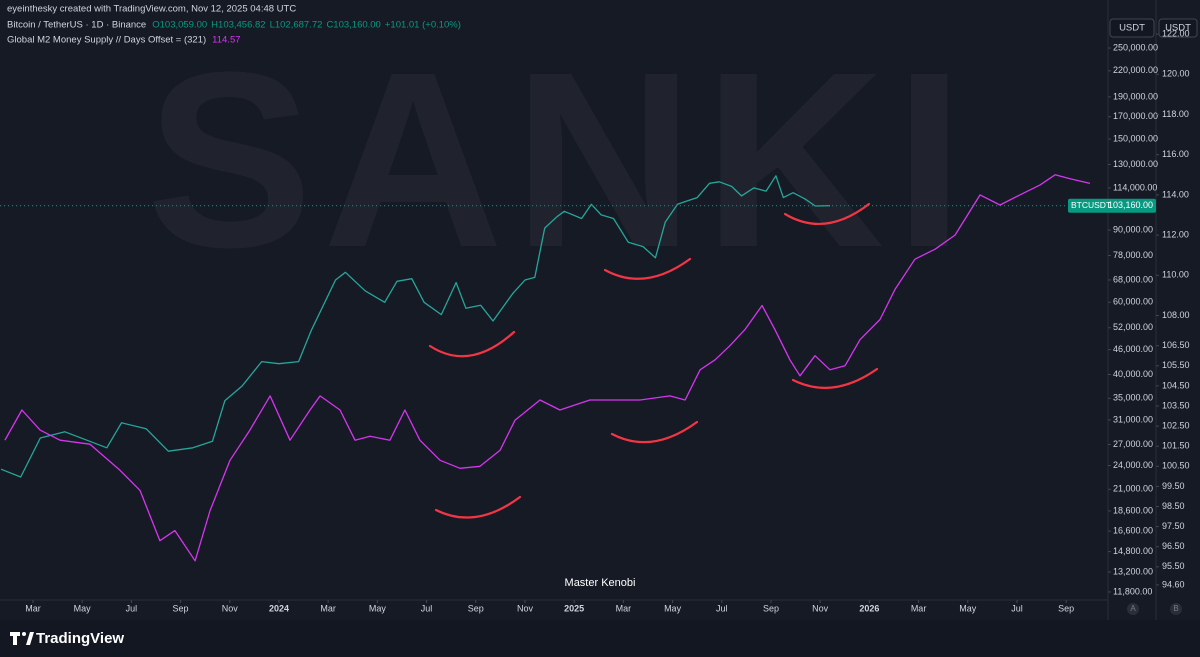 The width and height of the screenshot is (1200, 657). Describe the element at coordinates (1133, 465) in the screenshot. I see `y-tick-label: 24,000.00` at that location.